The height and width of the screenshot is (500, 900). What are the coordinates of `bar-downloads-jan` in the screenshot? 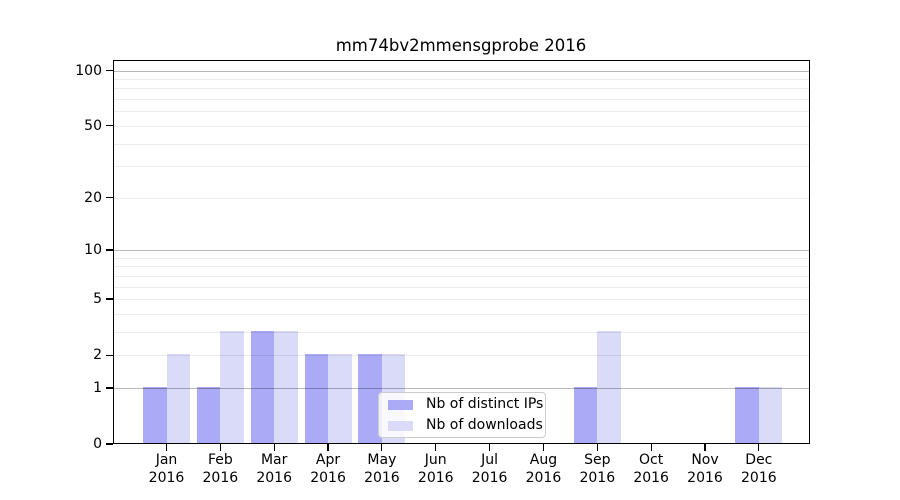 It's located at (178, 398).